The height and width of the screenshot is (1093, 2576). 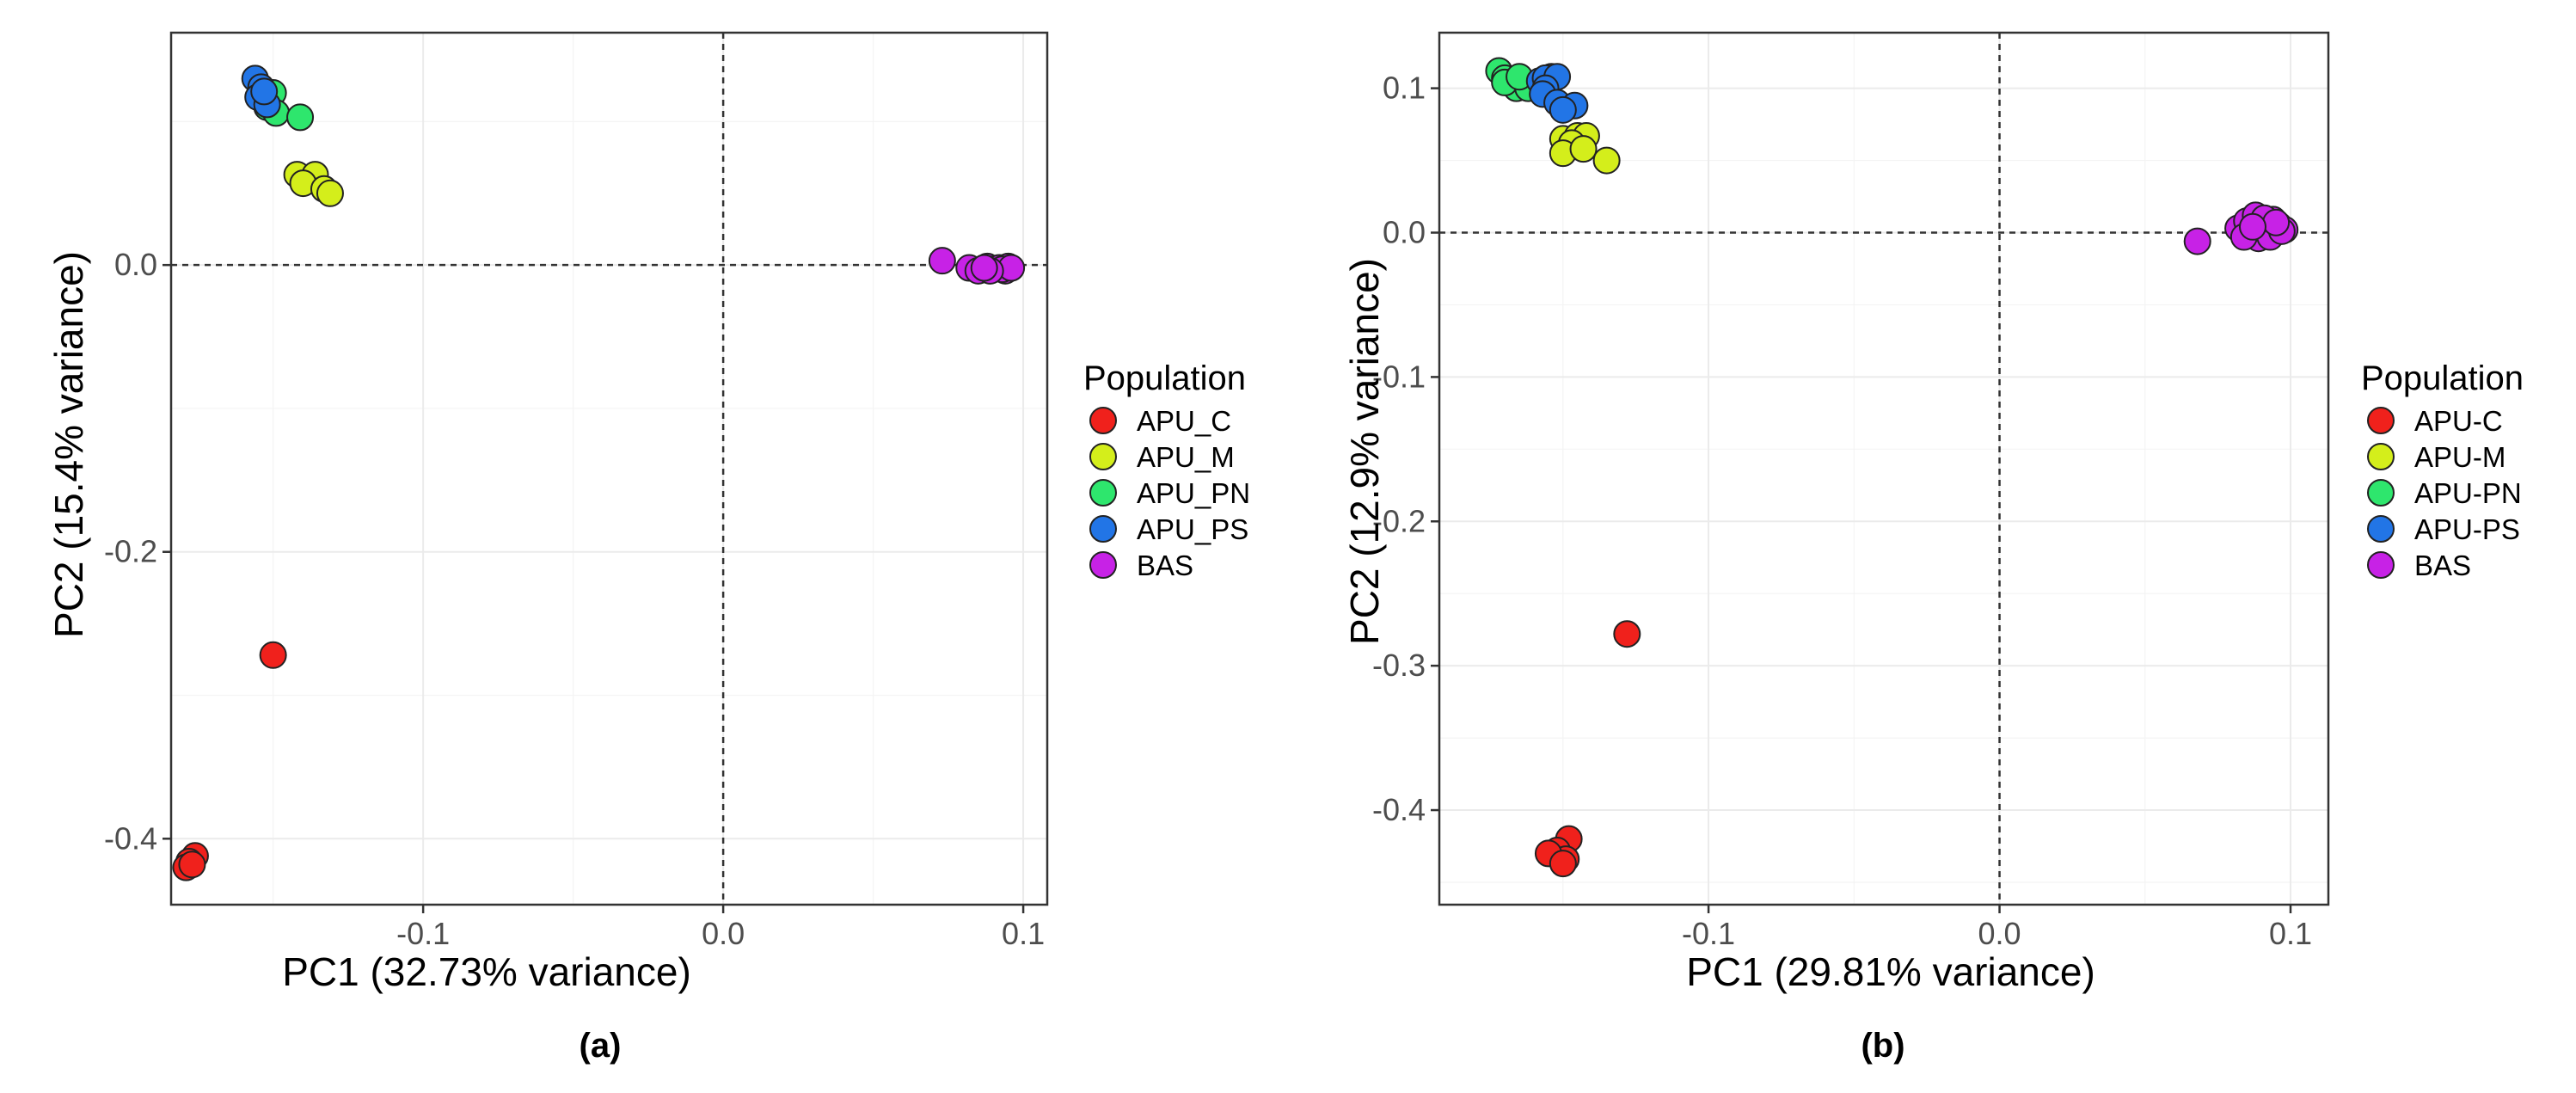 What do you see at coordinates (2467, 529) in the screenshot?
I see `legend-label-apu-ps: APU-PS` at bounding box center [2467, 529].